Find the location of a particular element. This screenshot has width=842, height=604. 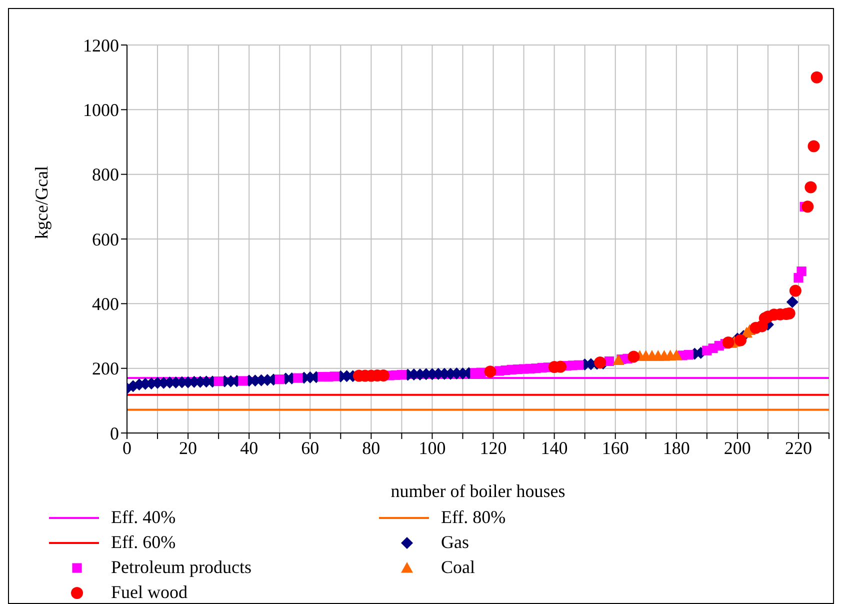

x-tick-label: 140 is located at coordinates (554, 448).